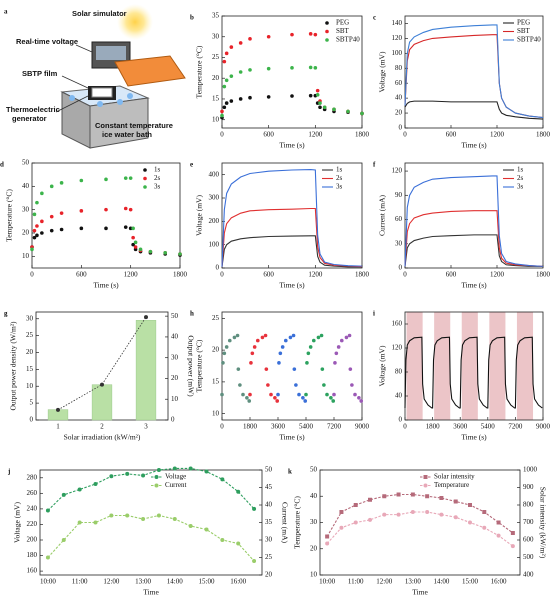 The width and height of the screenshot is (550, 600). I want to click on legend-label: PEG, so click(342, 23).